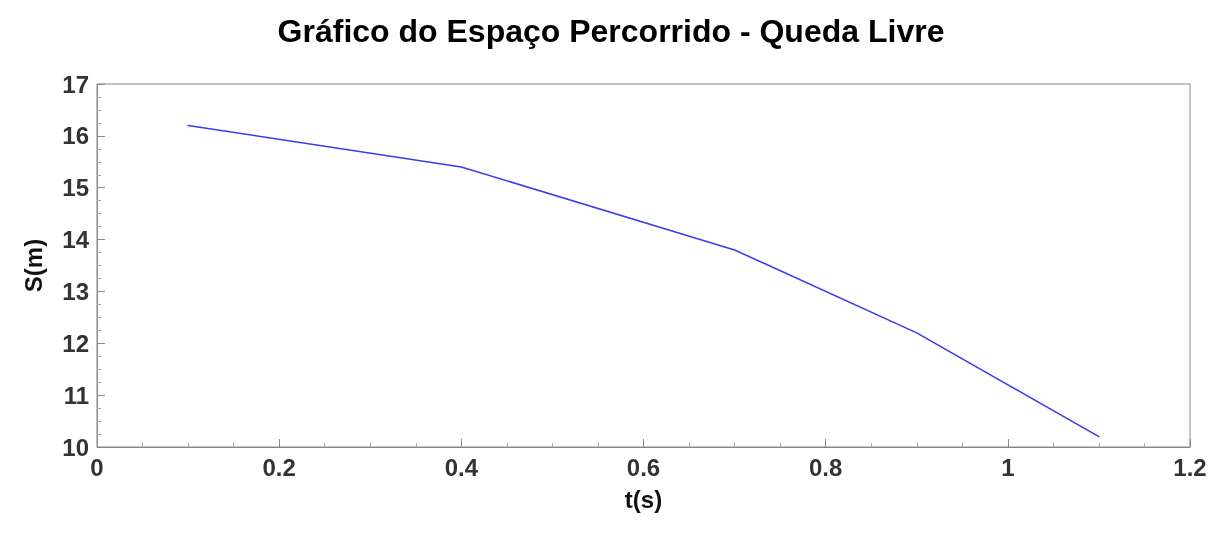 This screenshot has width=1222, height=548. I want to click on y-tick-label: 11, so click(76, 395).